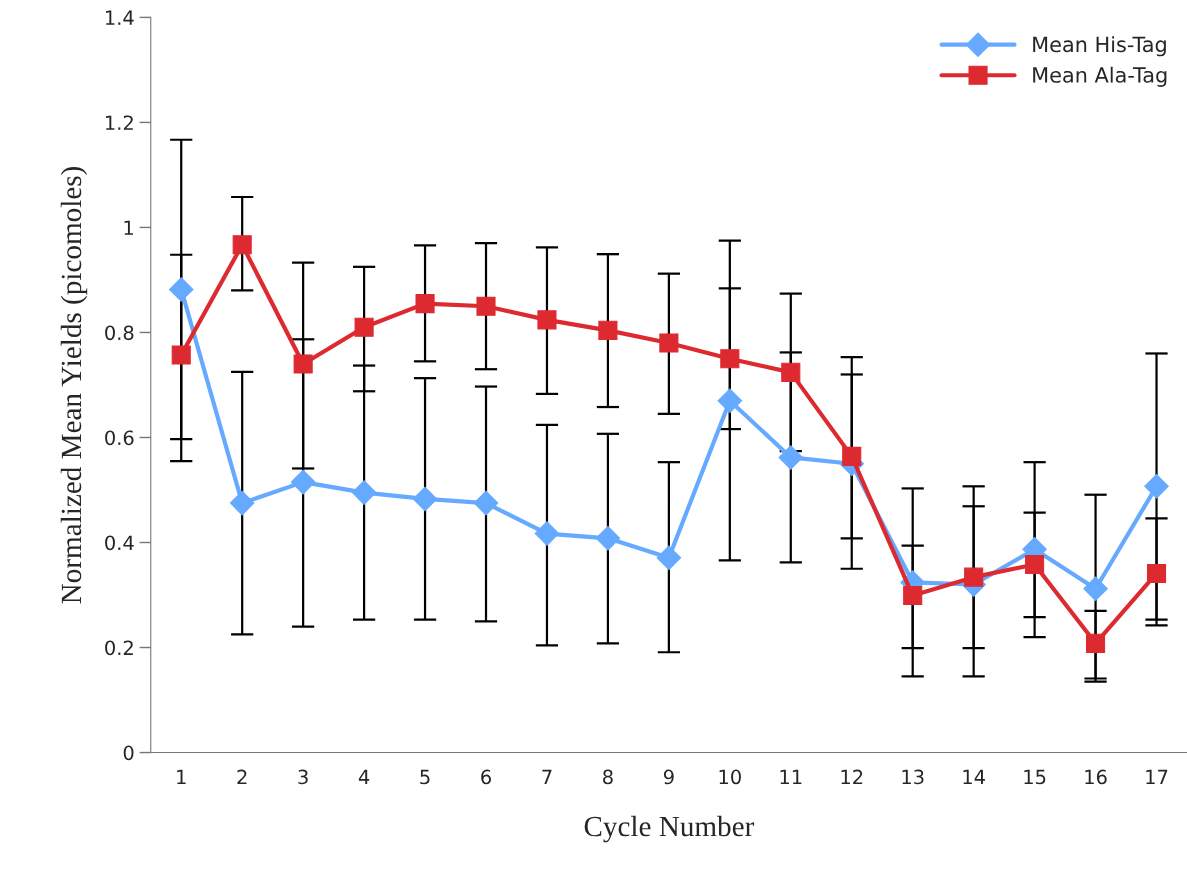 The height and width of the screenshot is (870, 1187). I want to click on x-tick-label: 9, so click(668, 777).